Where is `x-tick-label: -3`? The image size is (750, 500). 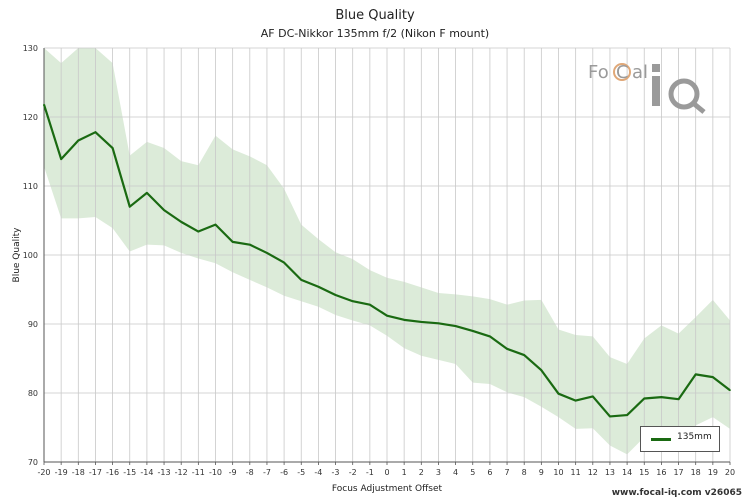 x-tick-label: -3 is located at coordinates (336, 472).